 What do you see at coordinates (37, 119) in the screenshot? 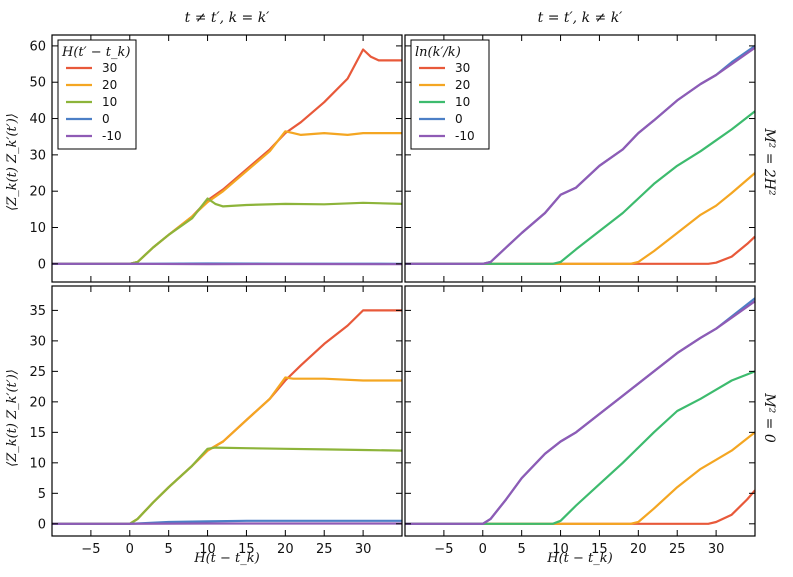
I see `y-tick-label: 40` at bounding box center [37, 119].